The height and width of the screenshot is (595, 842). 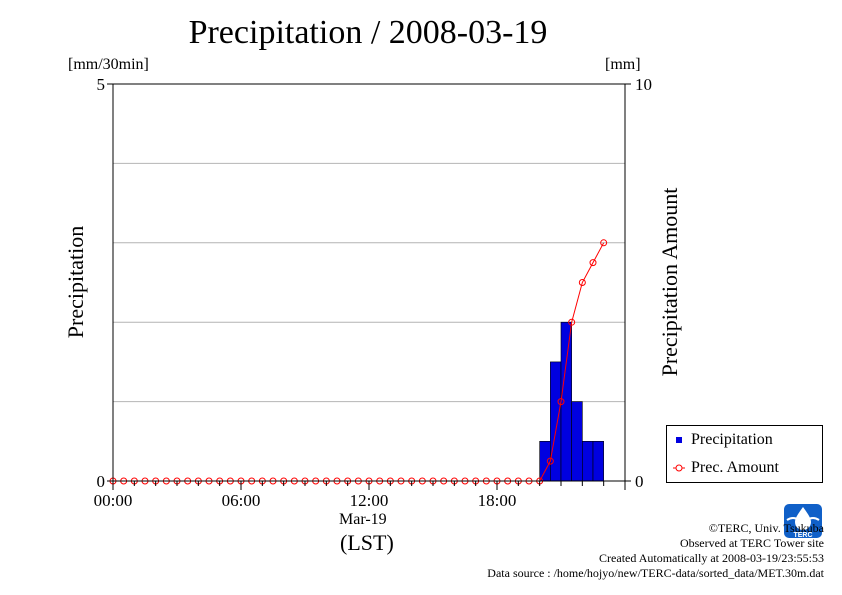 What do you see at coordinates (101, 84) in the screenshot?
I see `left-y-tick-label: 5` at bounding box center [101, 84].